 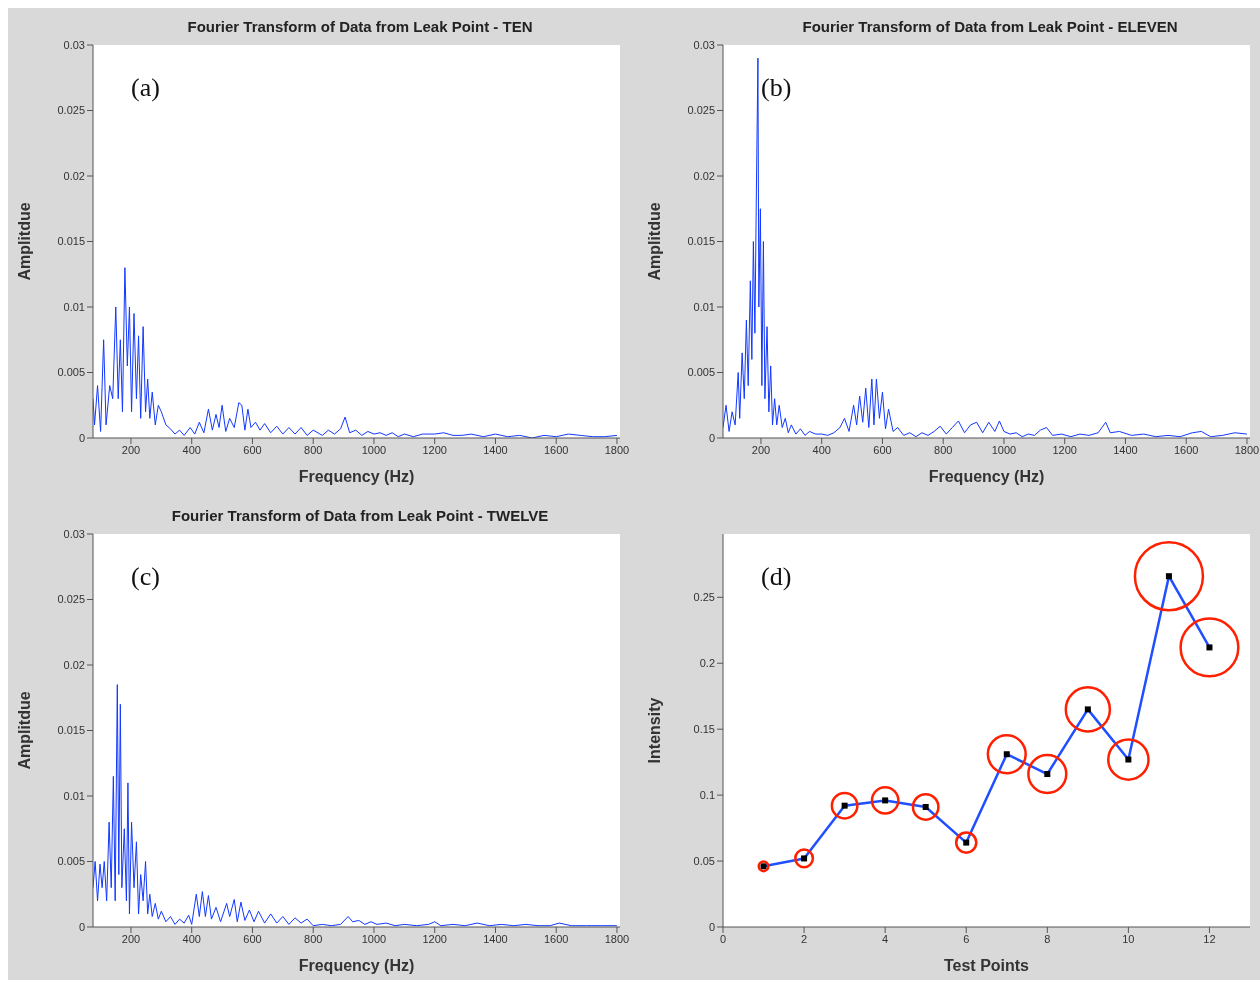 I want to click on x-tick-label: 8, so click(x=1047, y=938).